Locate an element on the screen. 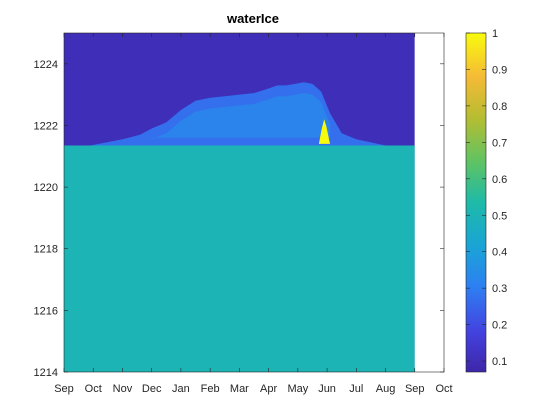  colorbar-tick-label: 0.6 is located at coordinates (499, 180).